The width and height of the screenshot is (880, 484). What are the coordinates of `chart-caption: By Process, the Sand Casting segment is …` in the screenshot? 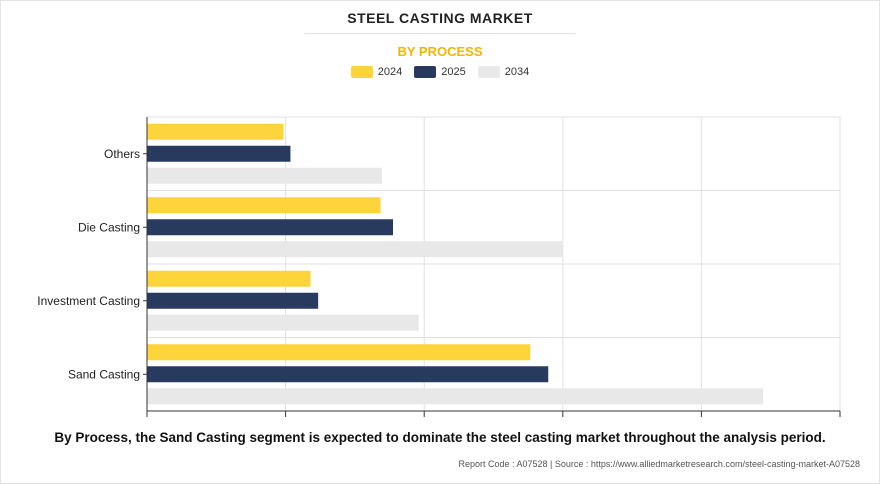 It's located at (440, 437).